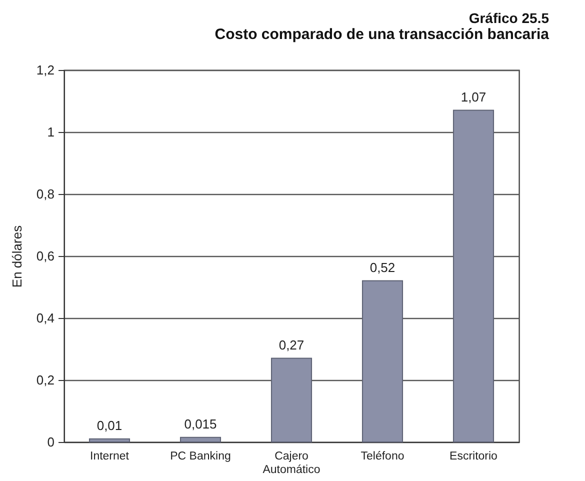 The width and height of the screenshot is (585, 481). I want to click on y-tick-label: 0,4, so click(45, 318).